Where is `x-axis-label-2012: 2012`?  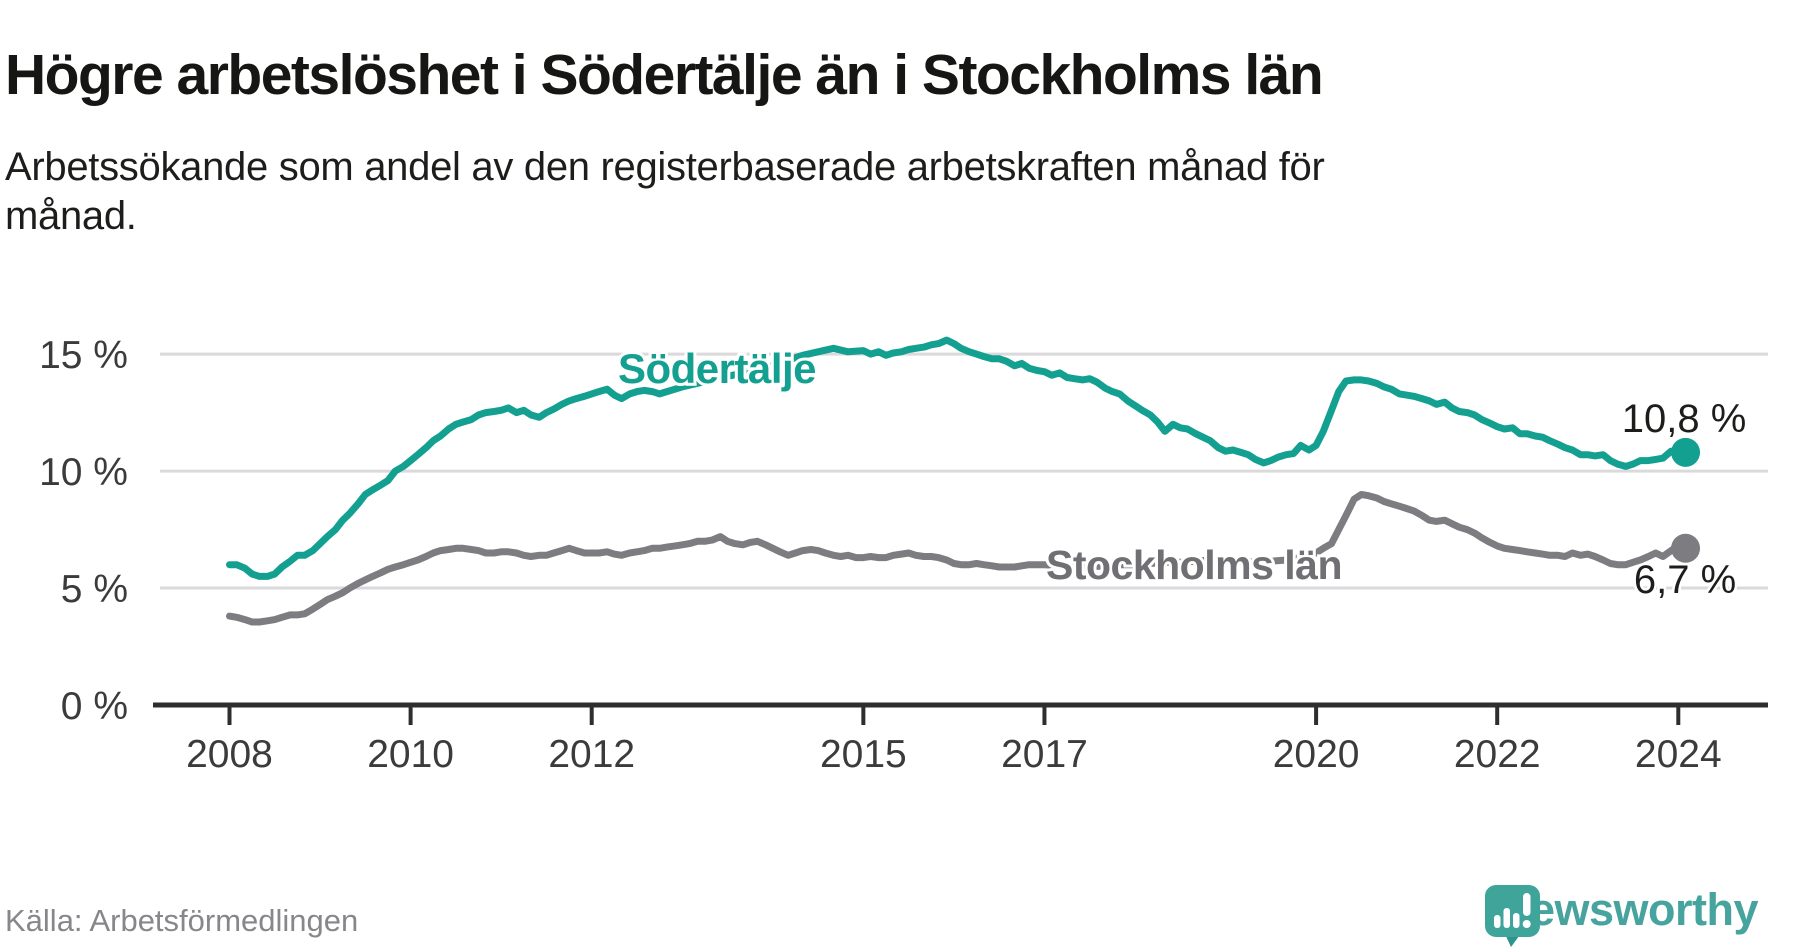 x-axis-label-2012: 2012 is located at coordinates (591, 754).